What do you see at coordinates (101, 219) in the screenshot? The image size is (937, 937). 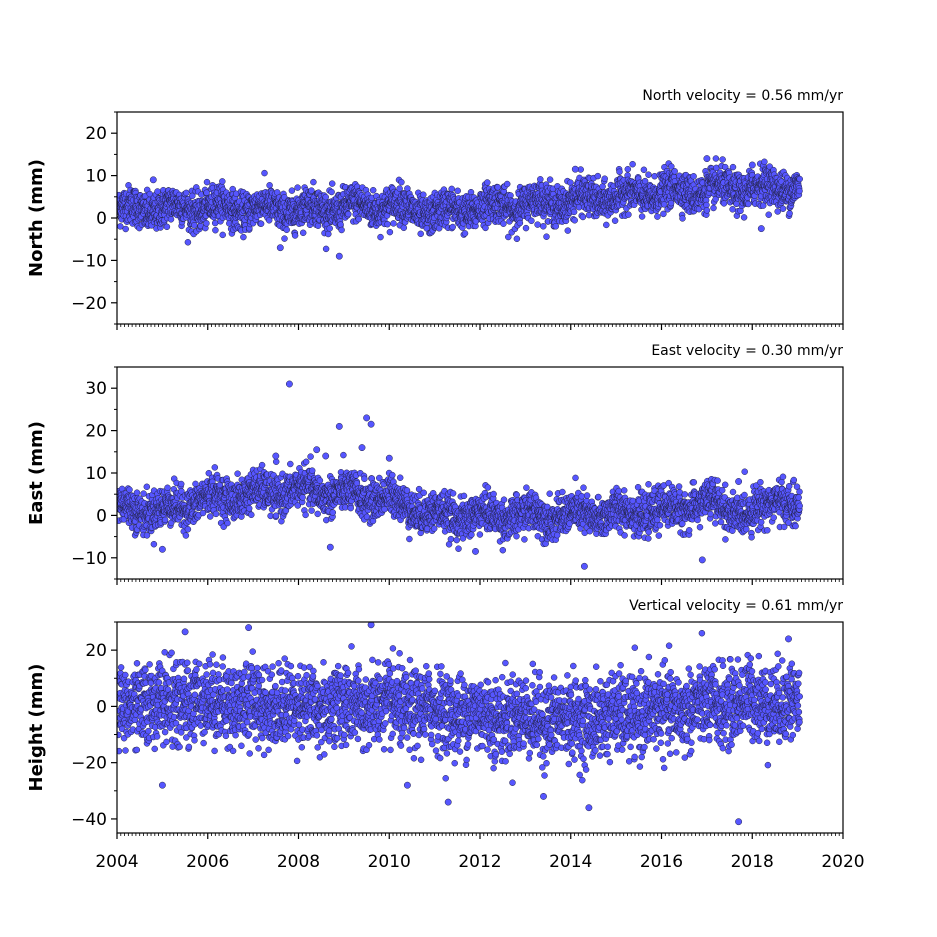 I see `north-ytick-label: 0` at bounding box center [101, 219].